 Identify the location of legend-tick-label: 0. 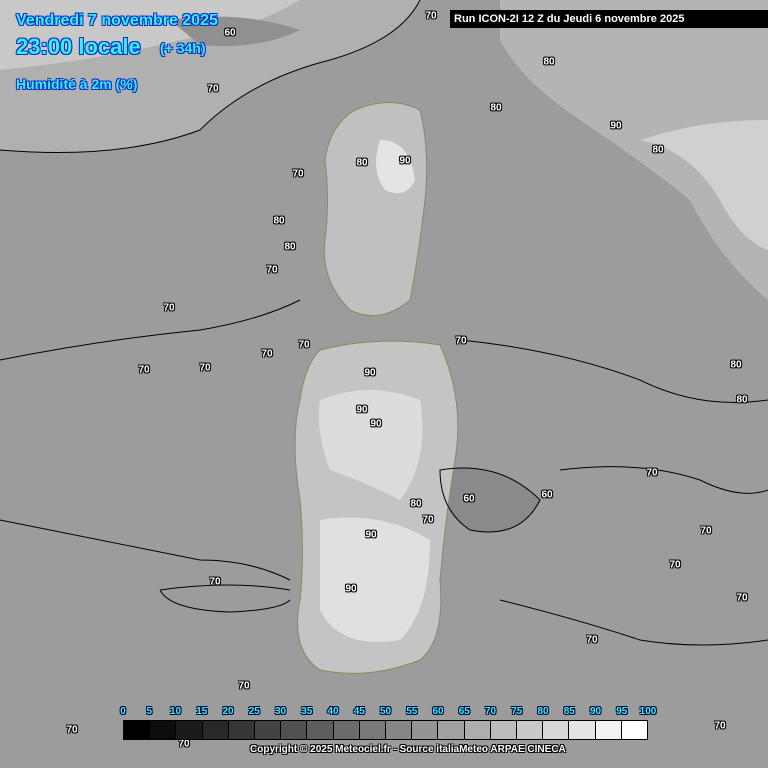
(123, 711).